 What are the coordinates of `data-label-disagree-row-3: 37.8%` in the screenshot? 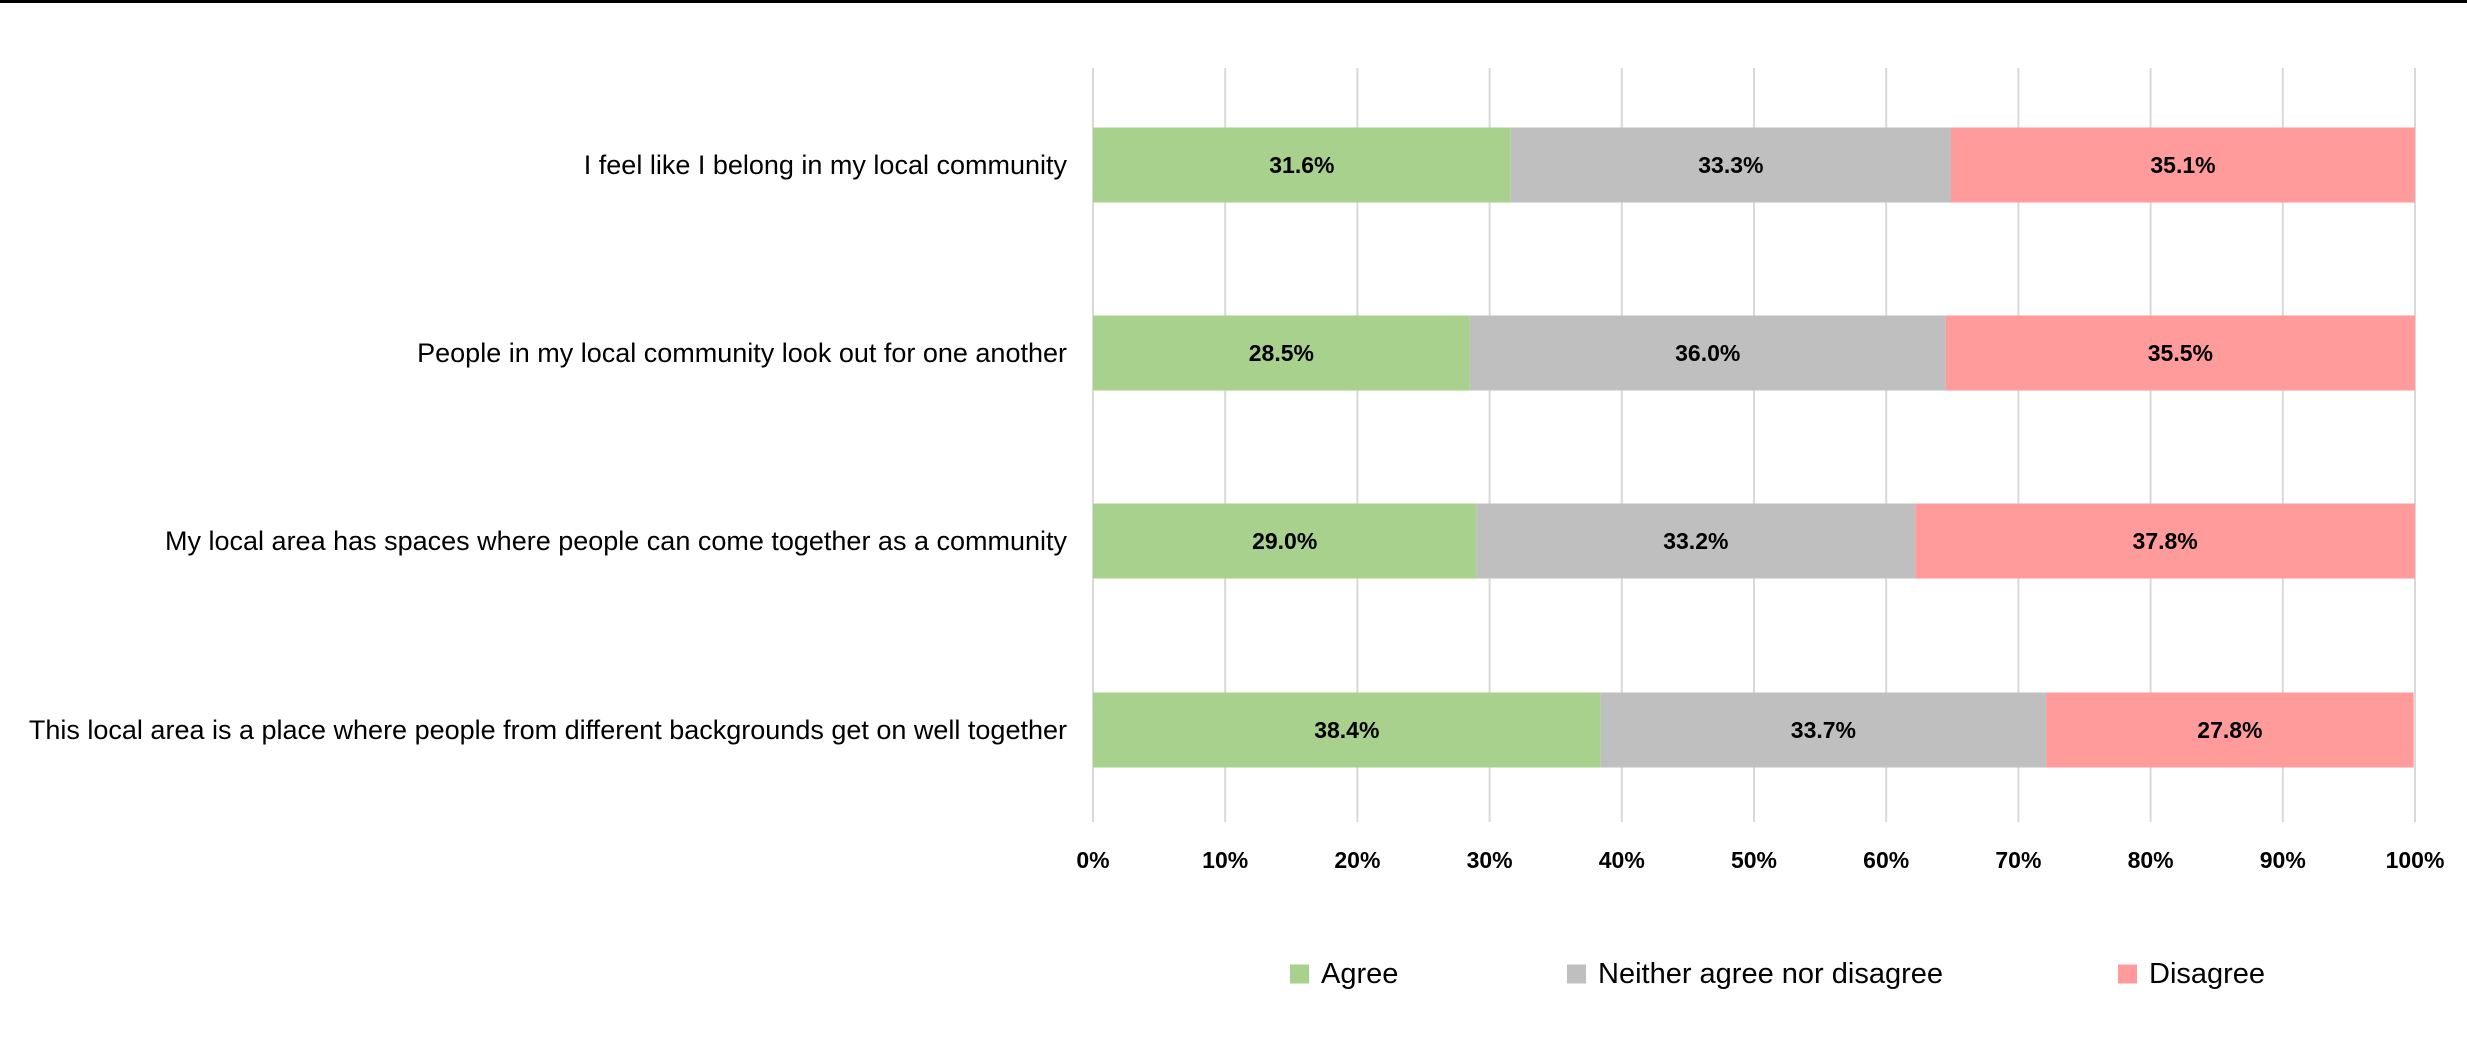 It's located at (2165, 541).